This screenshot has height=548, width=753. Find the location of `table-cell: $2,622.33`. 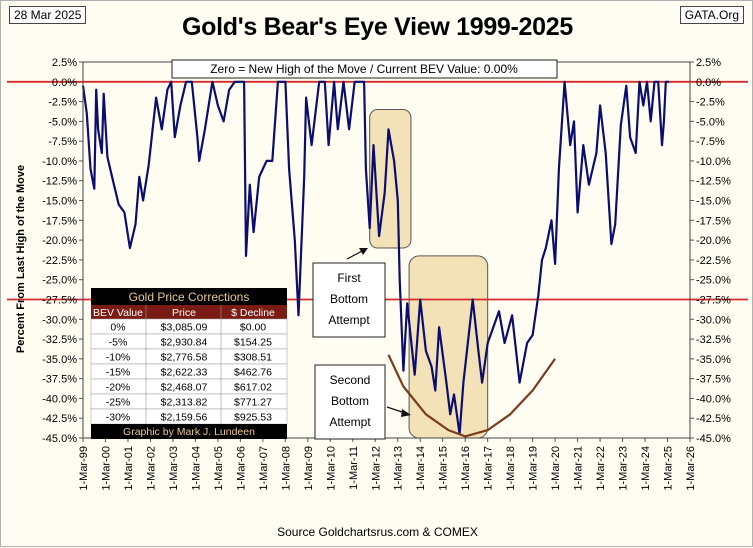

table-cell: $2,622.33 is located at coordinates (184, 373).